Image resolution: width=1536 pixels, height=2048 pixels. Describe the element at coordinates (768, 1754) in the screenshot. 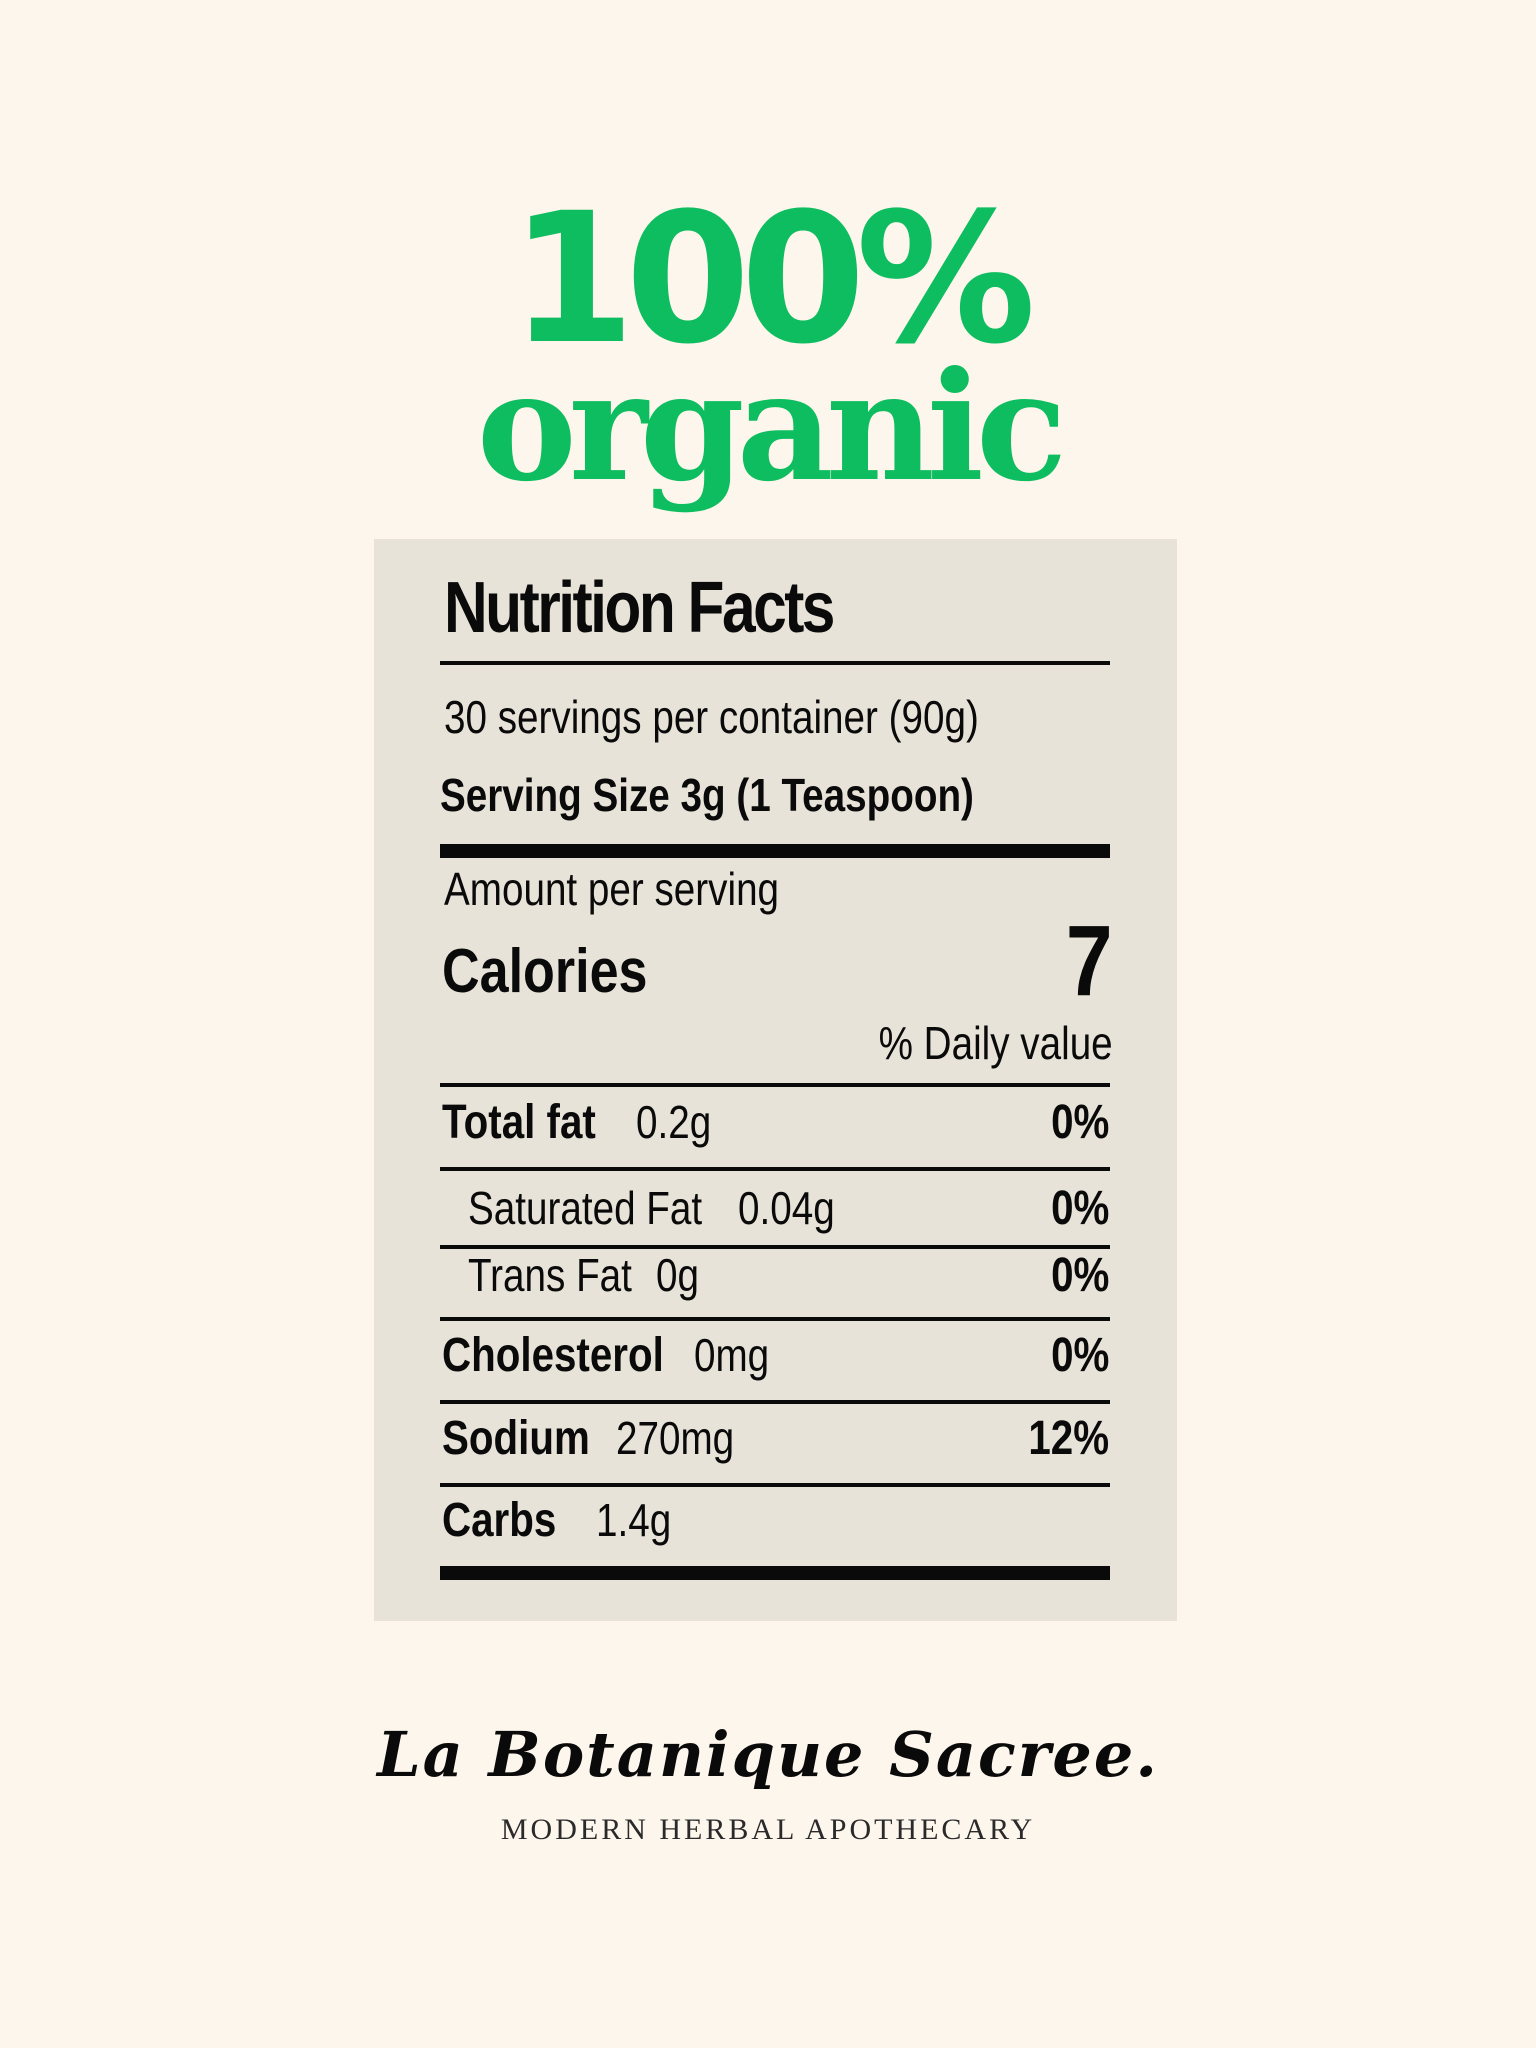

I see `brand-logo: La Botanique Sacree.` at that location.